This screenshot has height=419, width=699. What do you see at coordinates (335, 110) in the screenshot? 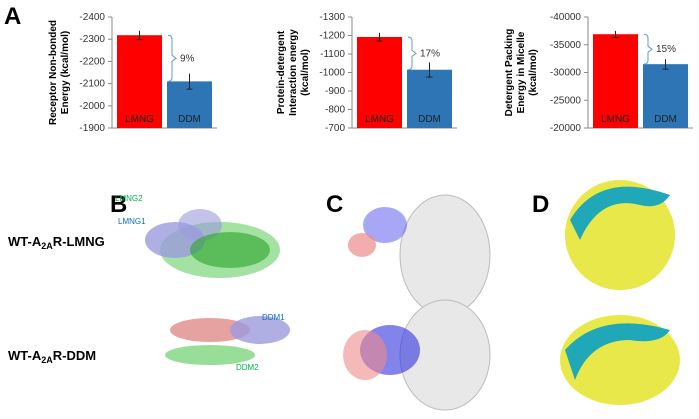
I see `y-tick-label: -800` at bounding box center [335, 110].